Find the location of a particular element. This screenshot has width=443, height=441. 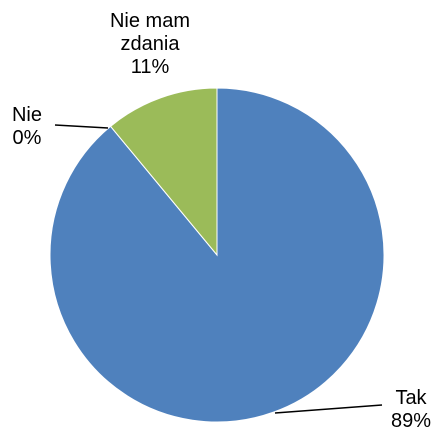

slice-name: Tak is located at coordinates (411, 398).